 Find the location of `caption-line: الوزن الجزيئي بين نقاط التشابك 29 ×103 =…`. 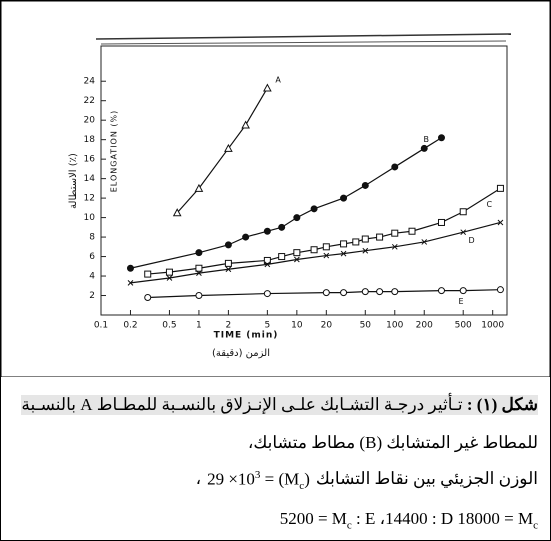

caption-line: الوزن الجزيئي بين نقاط التشابك 29 ×103 =… is located at coordinates (367, 480).